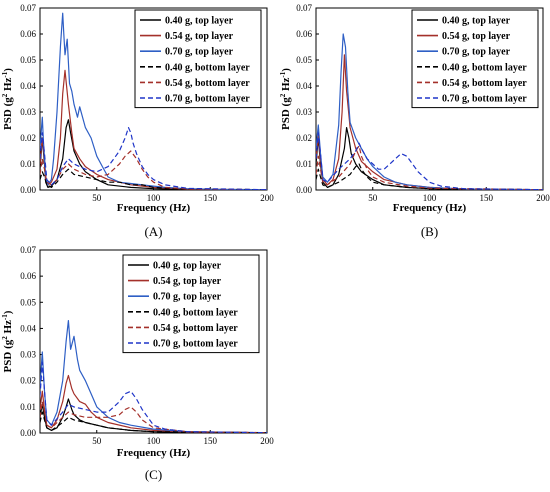 The width and height of the screenshot is (550, 492). What do you see at coordinates (429, 231) in the screenshot?
I see `panel-label: (B)` at bounding box center [429, 231].